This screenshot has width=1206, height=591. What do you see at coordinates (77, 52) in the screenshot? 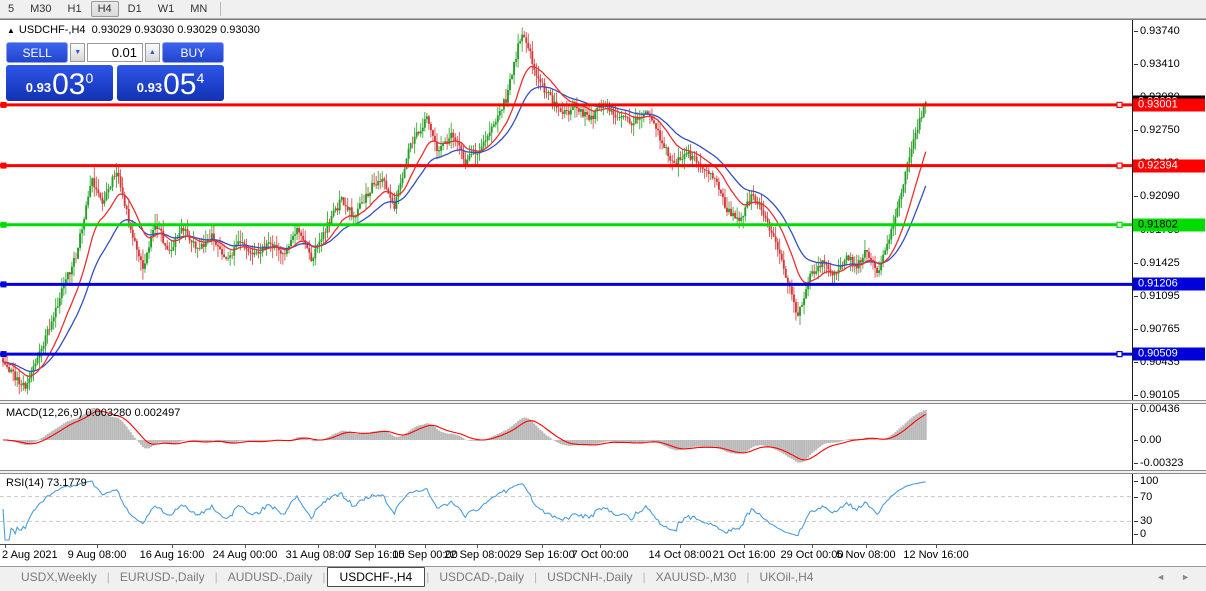
I see `volume-decrease-button: ▼` at bounding box center [77, 52].